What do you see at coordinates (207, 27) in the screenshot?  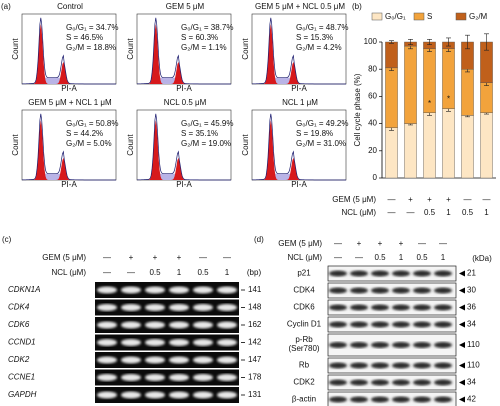 I see `phase-stat: G₀/G₁ = 38.7%` at bounding box center [207, 27].